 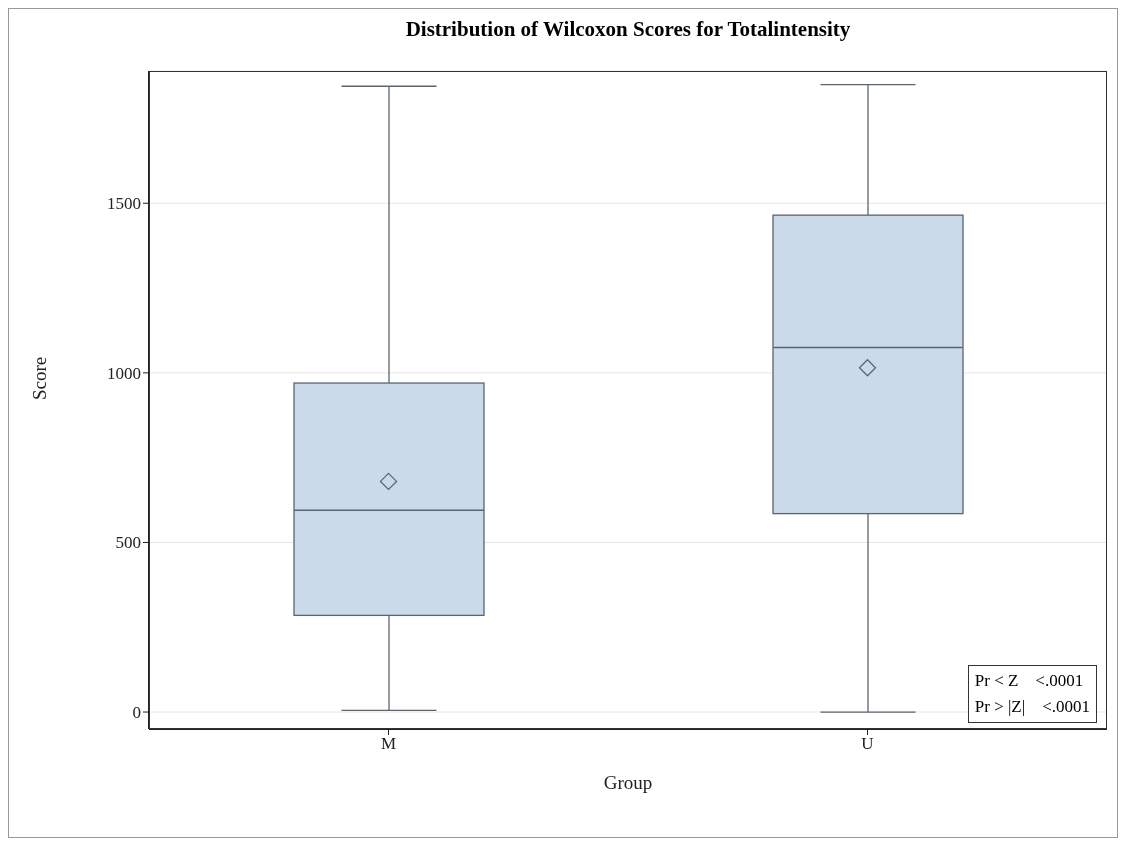 What do you see at coordinates (1032, 707) in the screenshot?
I see `annotation: Pr > |Z| <.0001` at bounding box center [1032, 707].